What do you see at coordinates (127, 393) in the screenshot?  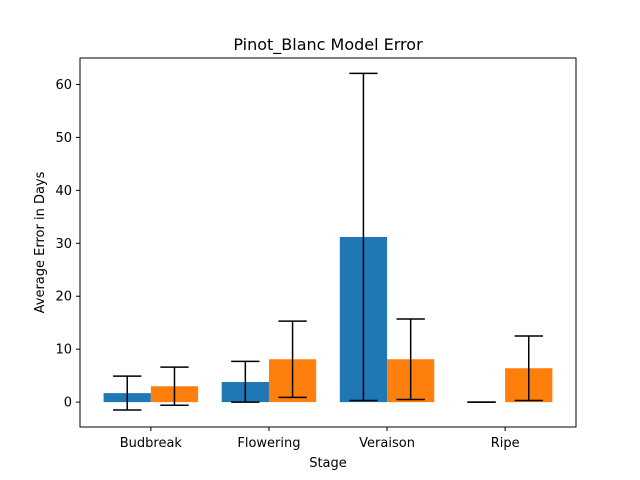 I see `error-bar-s1-budbreak` at bounding box center [127, 393].